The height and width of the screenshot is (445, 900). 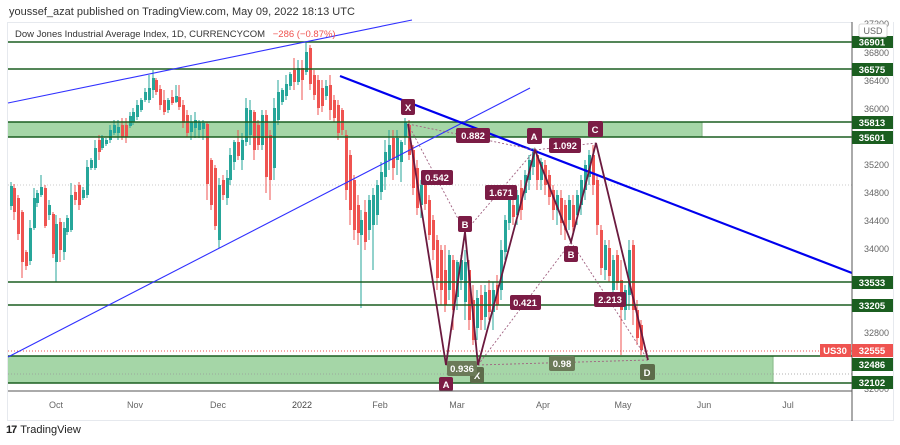 I want to click on svg-text: 2022, so click(x=302, y=405).